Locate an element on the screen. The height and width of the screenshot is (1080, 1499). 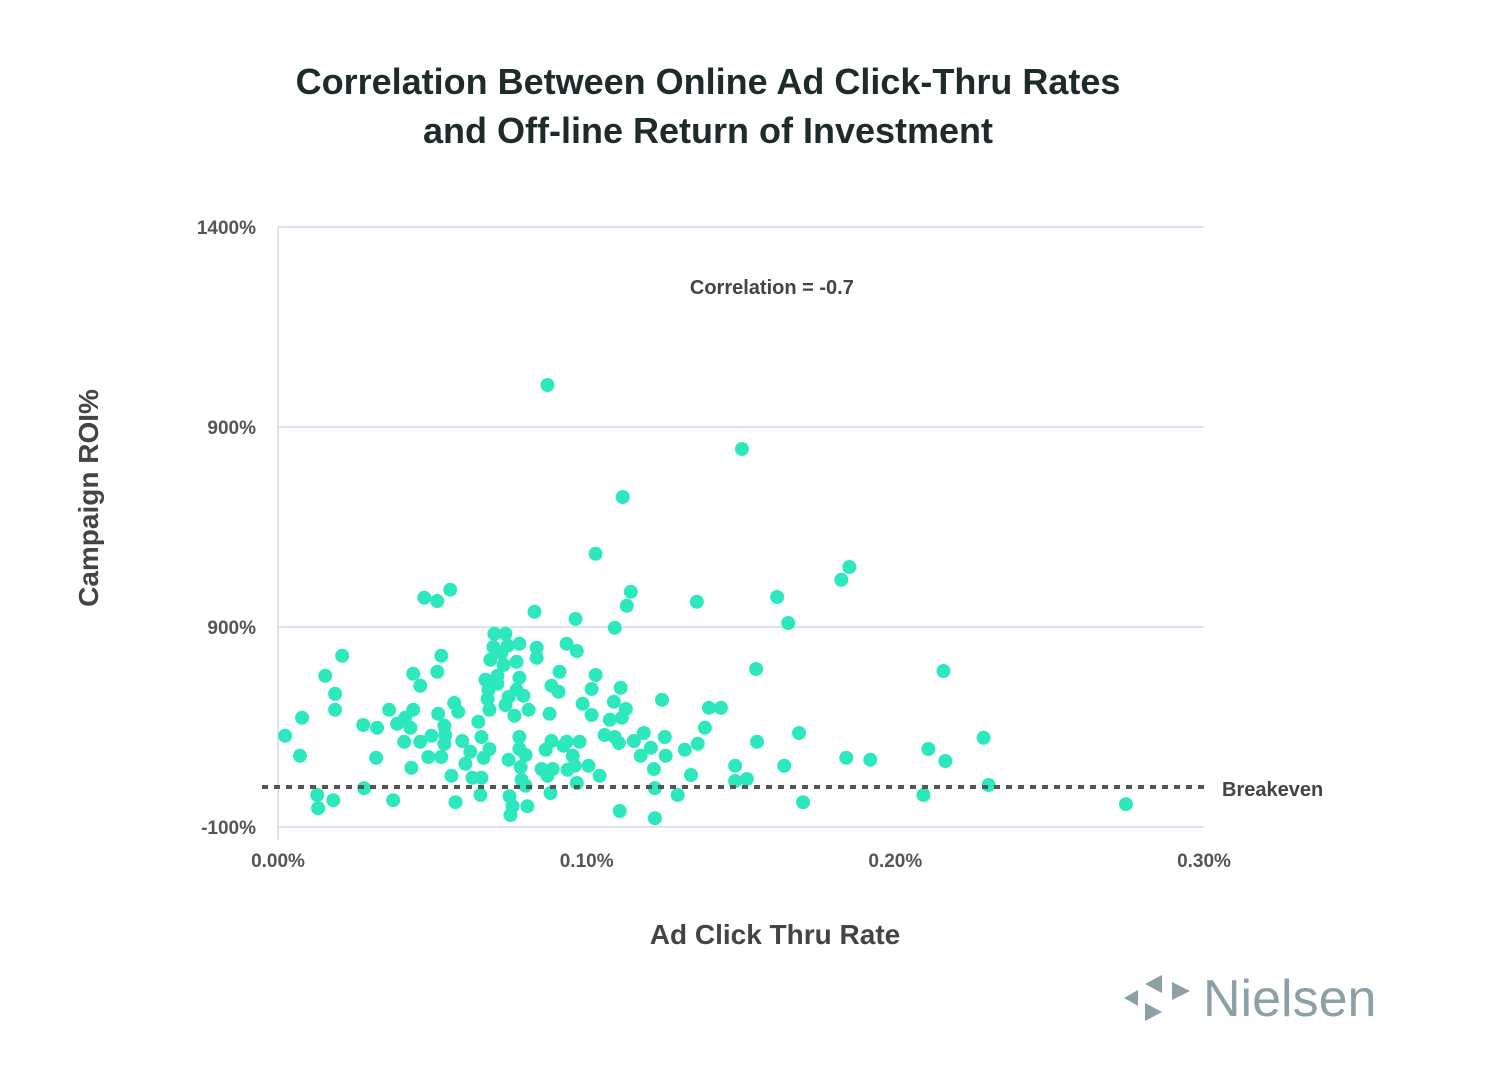
nielsen-logo: Nielsen is located at coordinates (1250, 999).